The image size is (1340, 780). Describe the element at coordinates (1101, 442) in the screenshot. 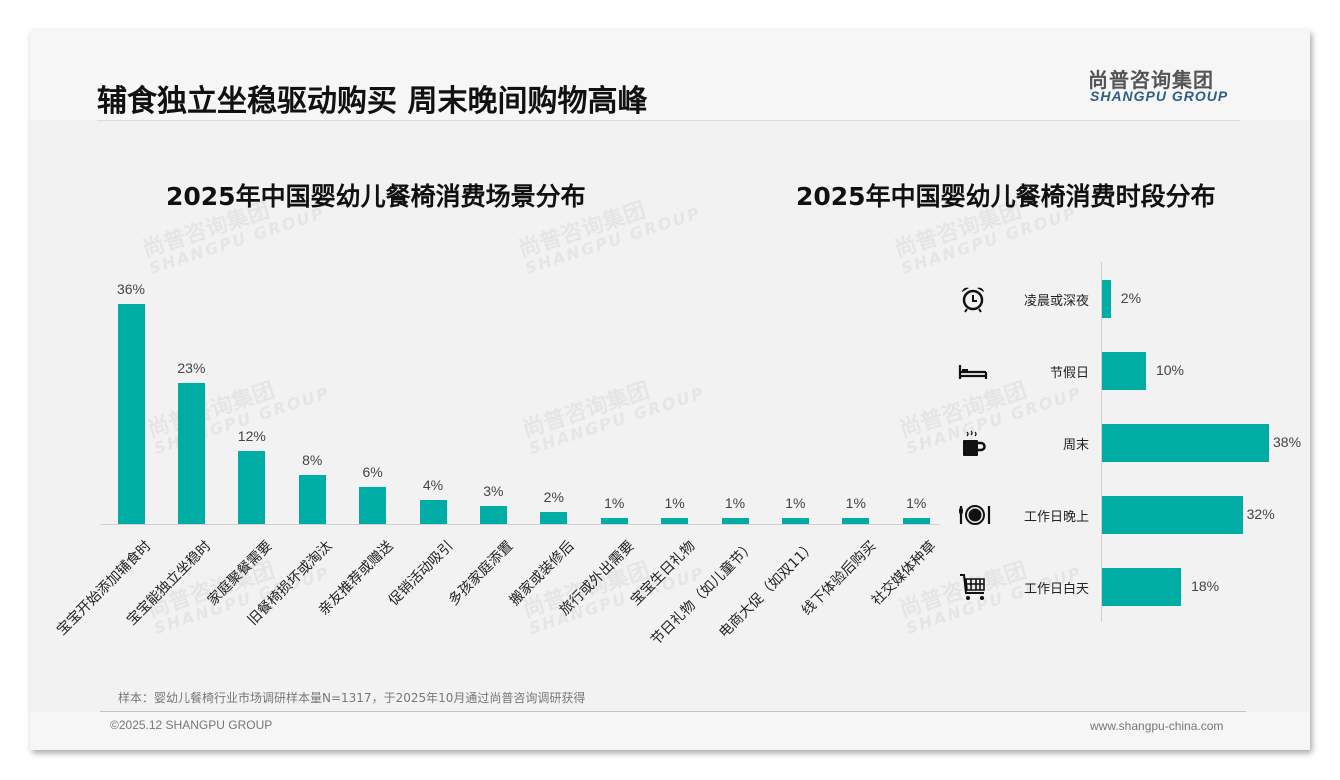

I see `y-axis-line` at that location.